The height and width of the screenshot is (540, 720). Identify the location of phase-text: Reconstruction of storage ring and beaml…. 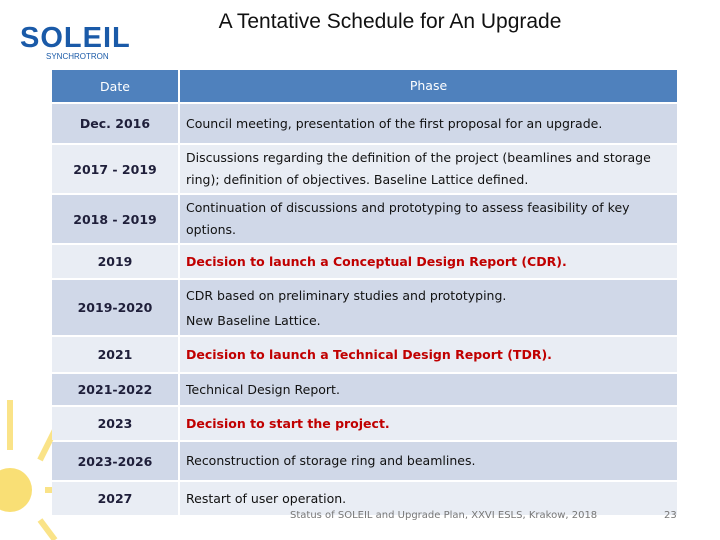
(331, 460).